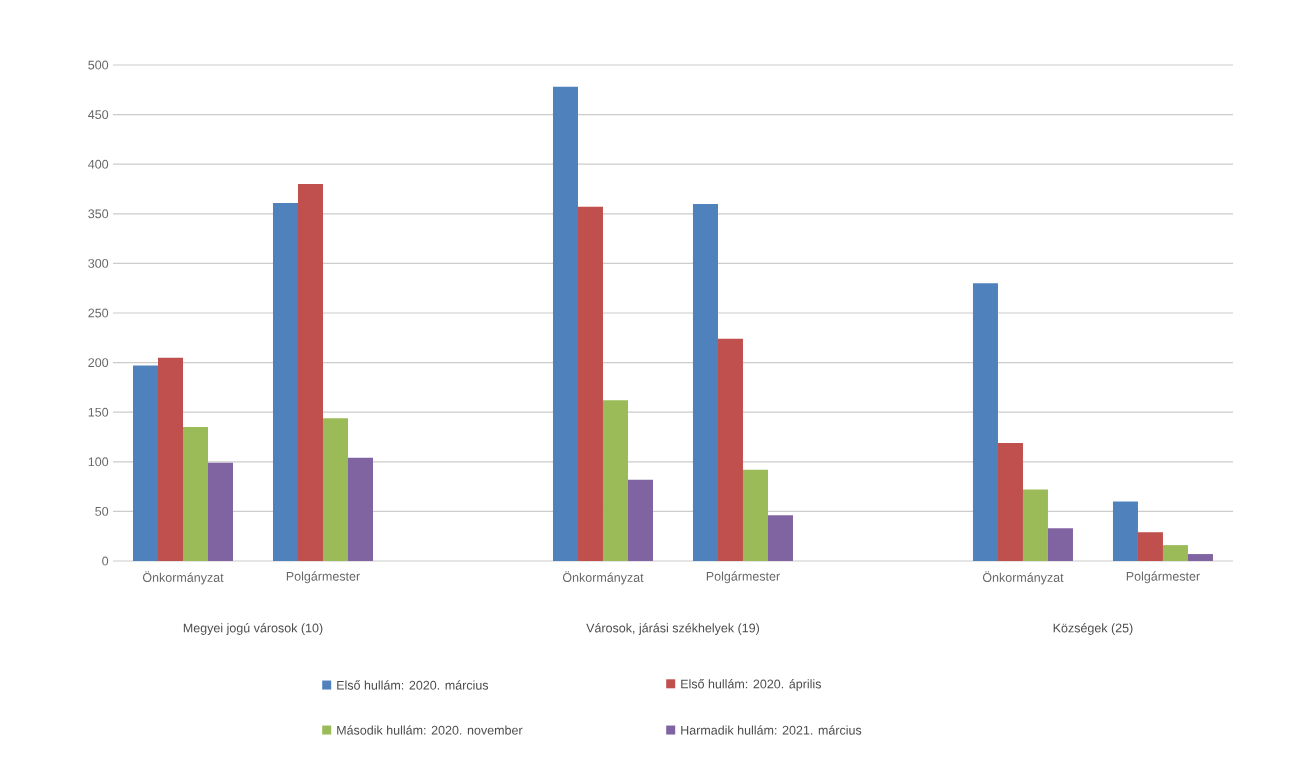 The height and width of the screenshot is (758, 1290). Describe the element at coordinates (98, 65) in the screenshot. I see `y-tick-label: 500` at that location.